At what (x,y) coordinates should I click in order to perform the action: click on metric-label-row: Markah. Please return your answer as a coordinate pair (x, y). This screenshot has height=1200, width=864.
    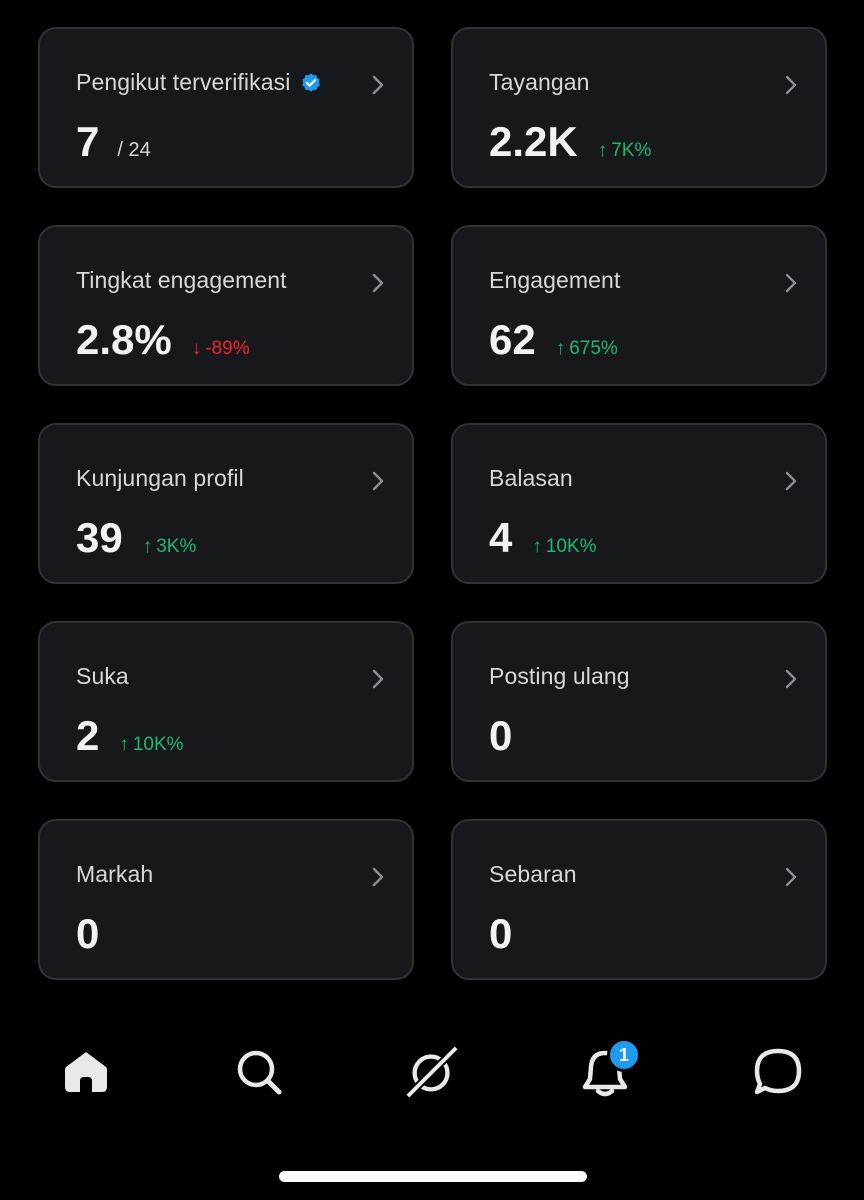
    Looking at the image, I should click on (114, 874).